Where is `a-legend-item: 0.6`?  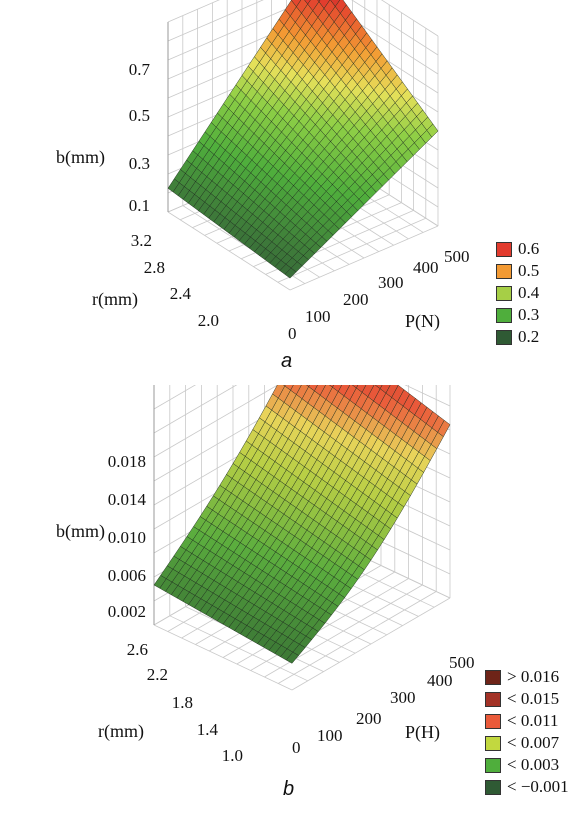
a-legend-item: 0.6 is located at coordinates (517, 249).